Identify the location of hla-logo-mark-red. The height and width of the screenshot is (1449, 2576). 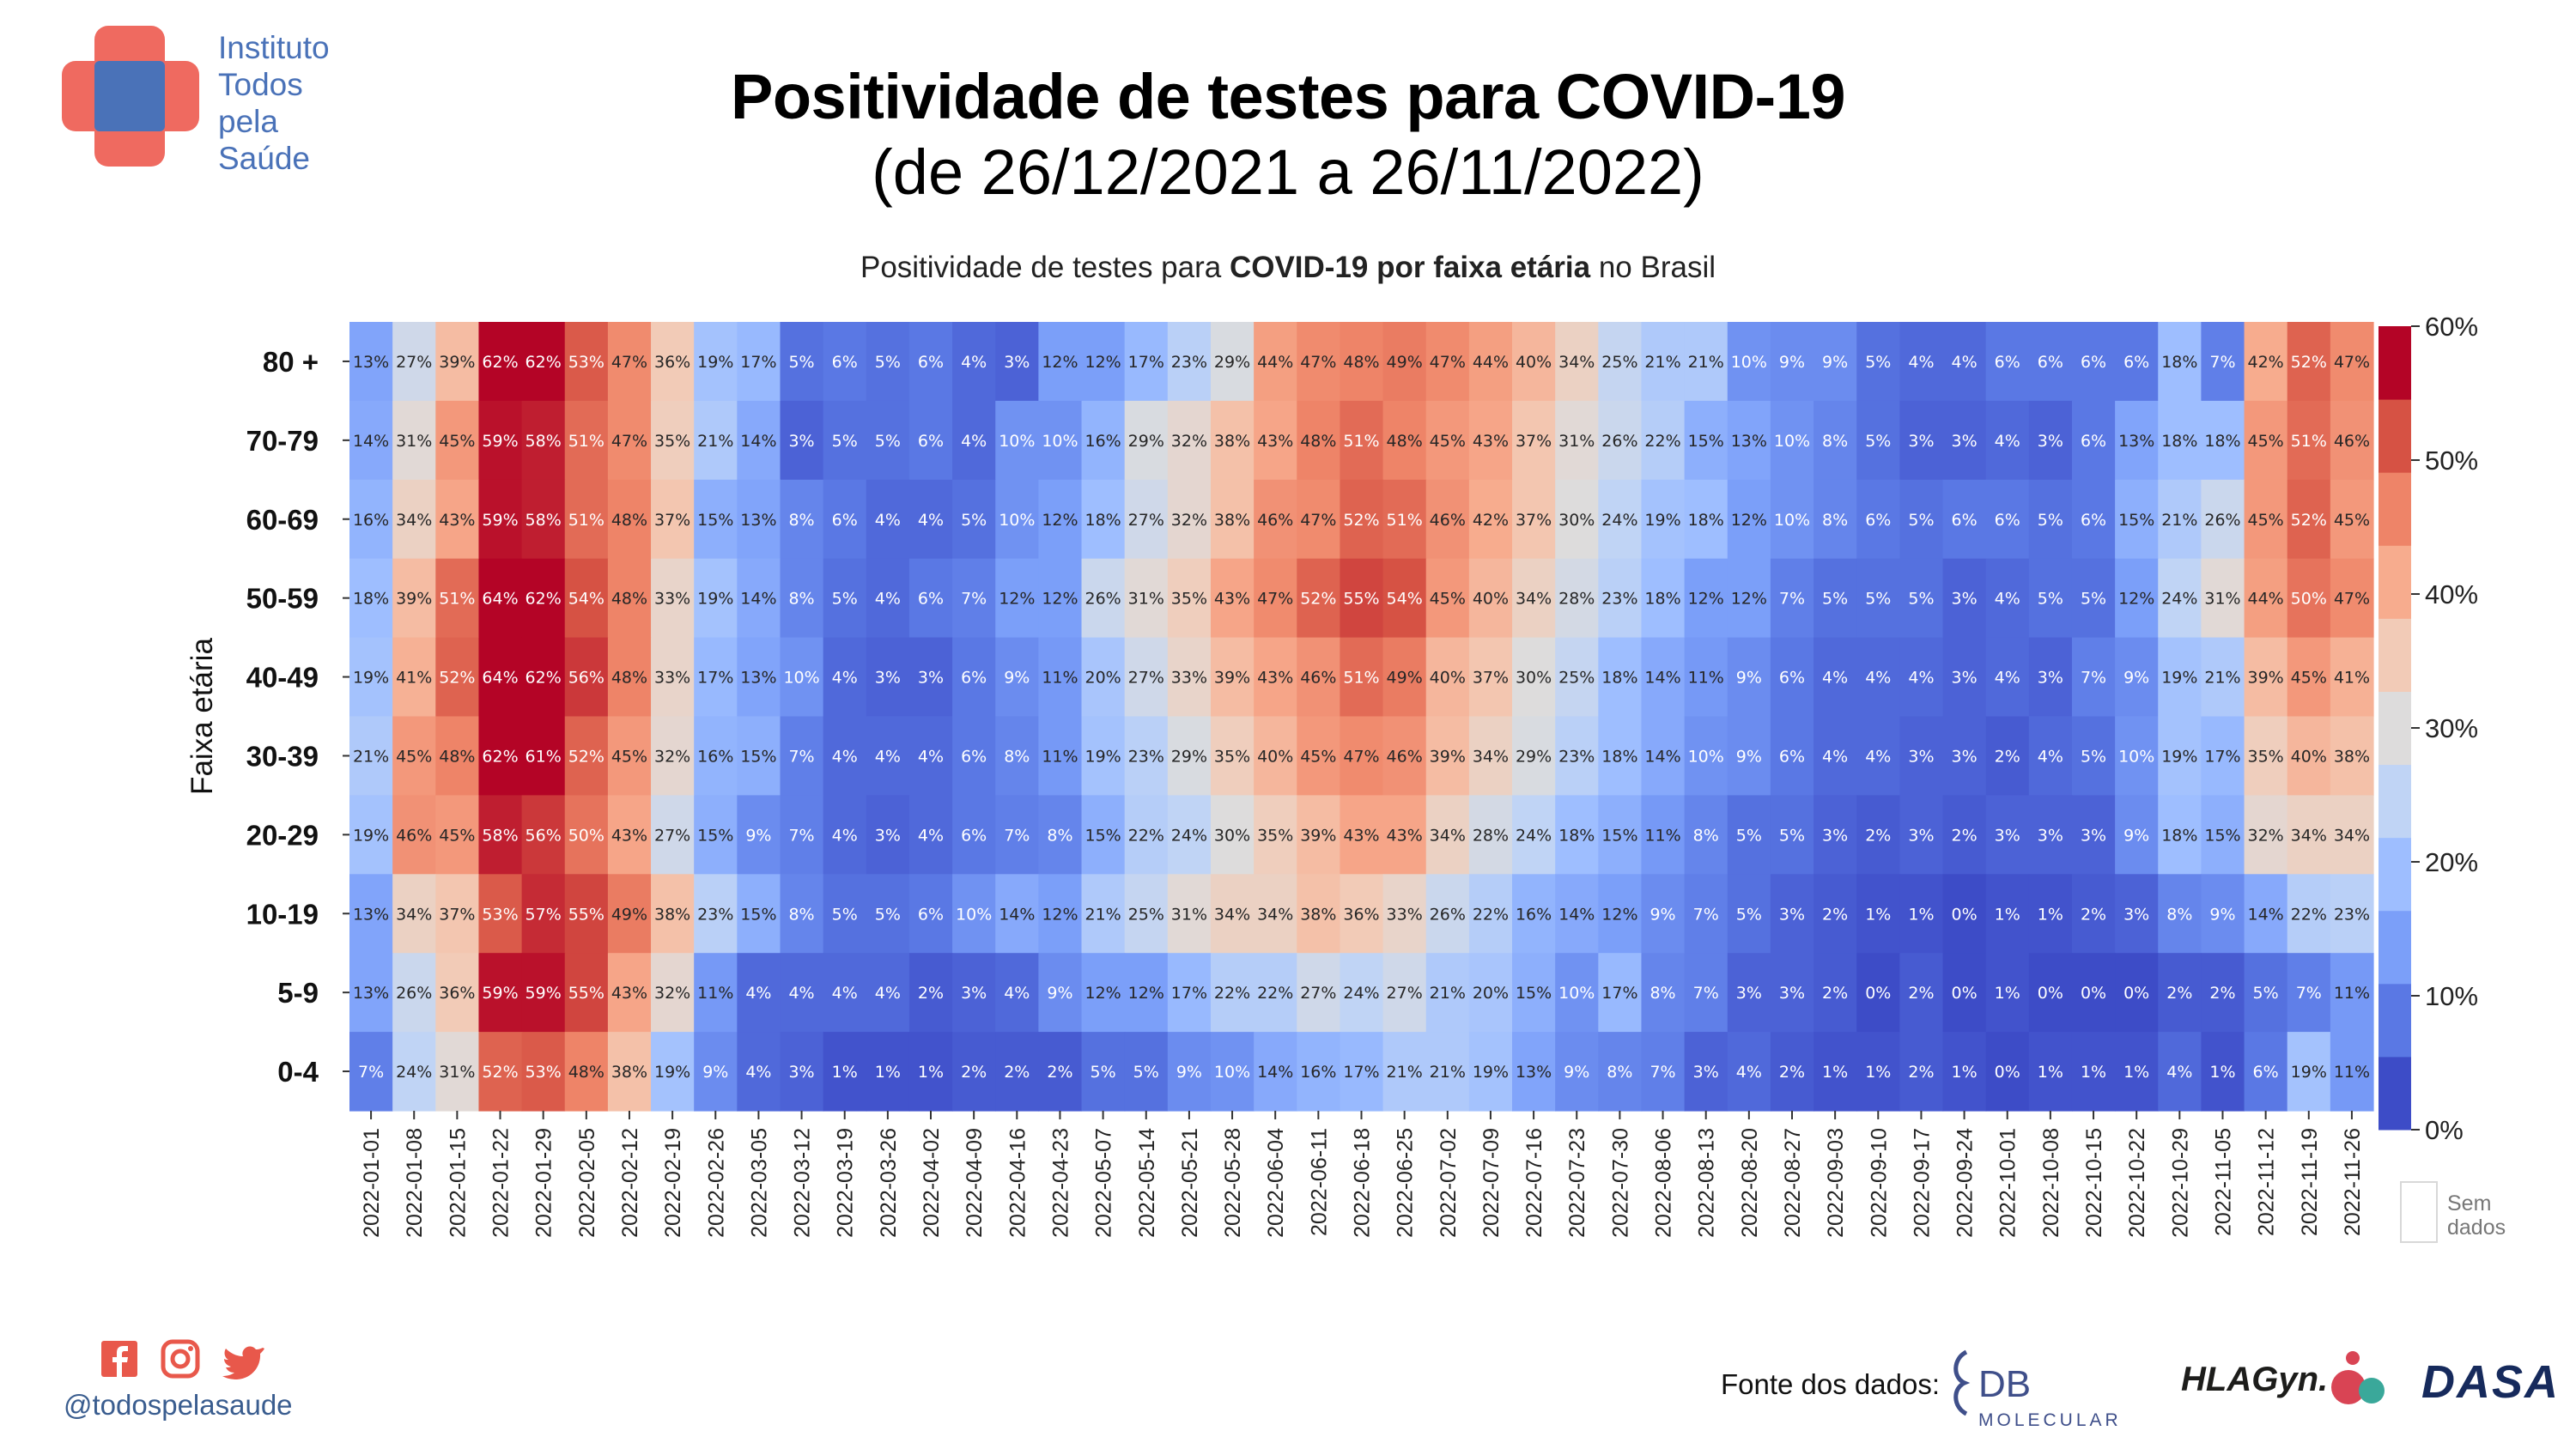
(2348, 1387).